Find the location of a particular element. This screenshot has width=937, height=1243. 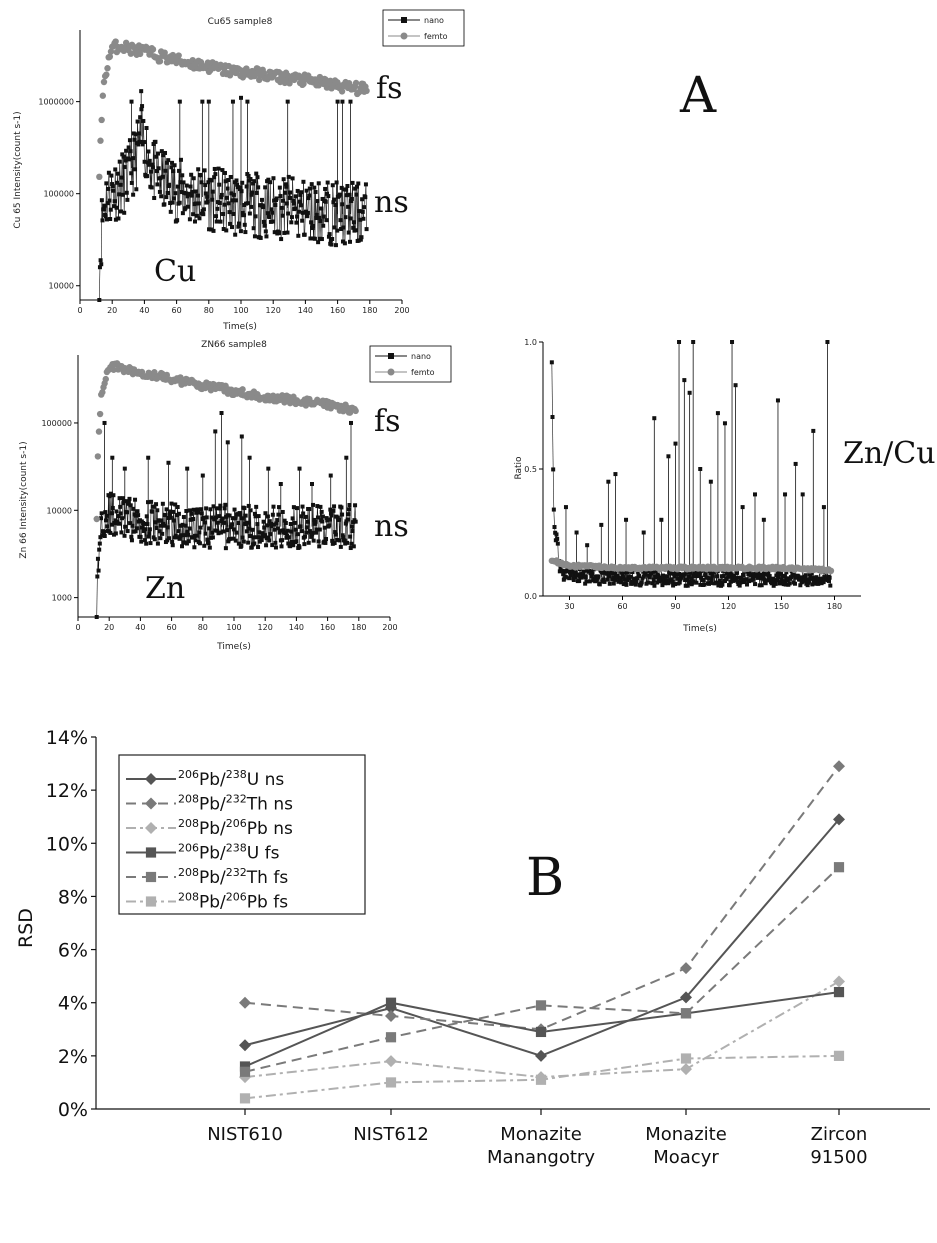

x-tick-label: 60 is located at coordinates (172, 627).